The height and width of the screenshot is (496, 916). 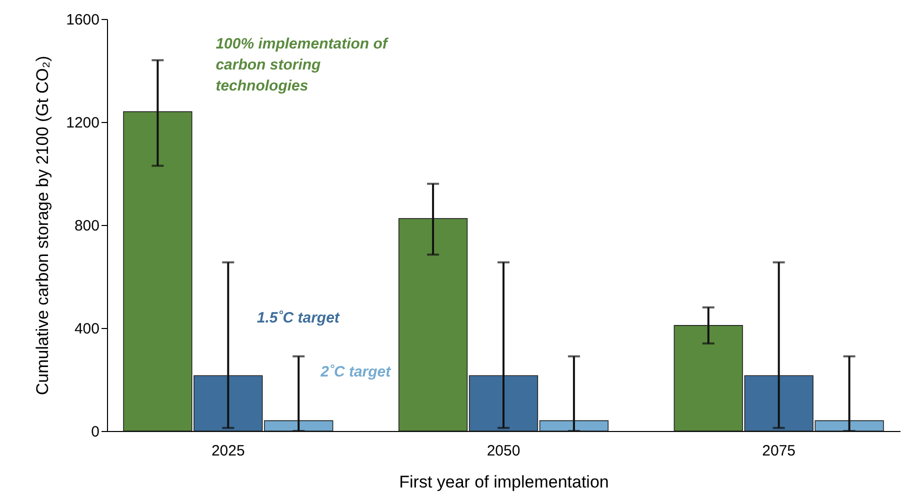 I want to click on series-label: 100% implementation of carbon storing technologies, so click(x=303, y=65).